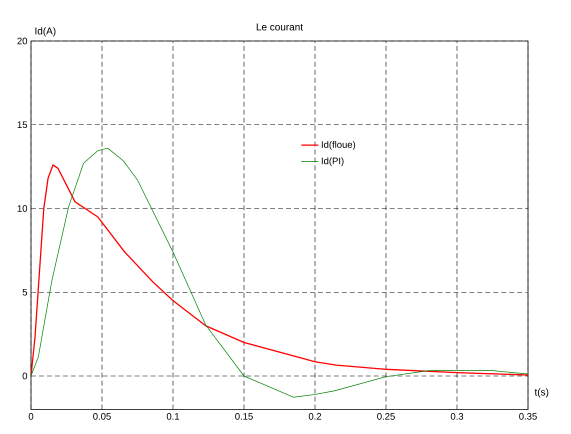  Describe the element at coordinates (25, 292) in the screenshot. I see `y-tick-label: 5` at that location.